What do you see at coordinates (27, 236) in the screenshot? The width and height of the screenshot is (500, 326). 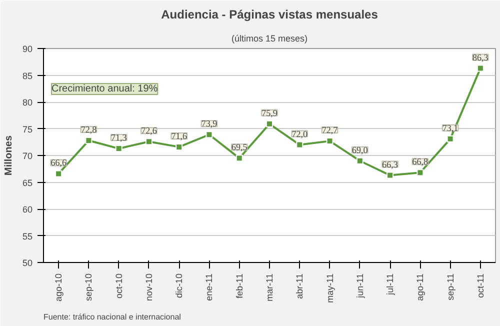 I see `y-tick-label: 55` at bounding box center [27, 236].